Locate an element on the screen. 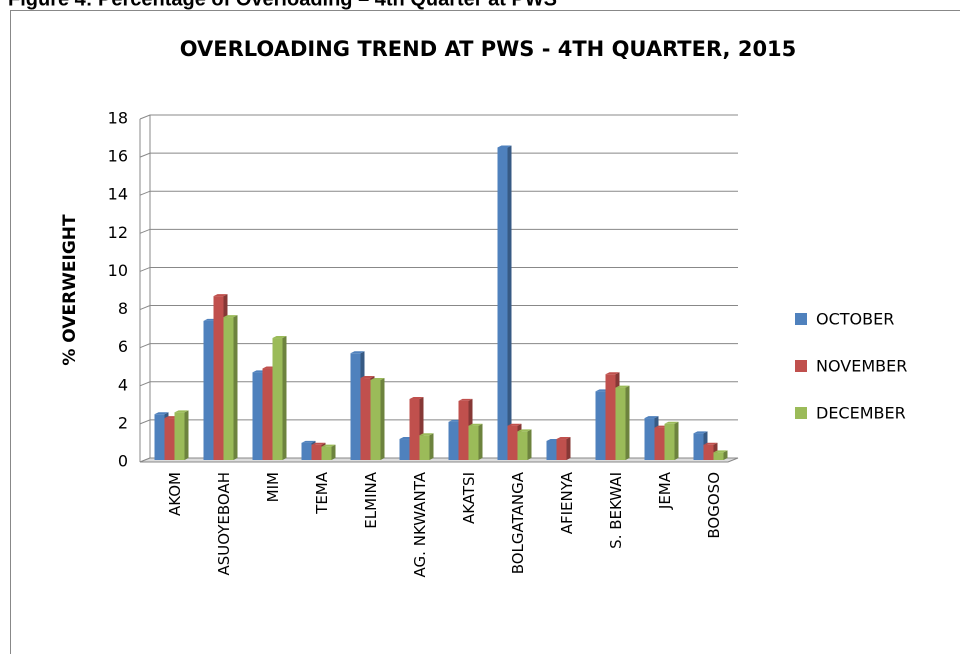 Image resolution: width=960 pixels, height=654 pixels. x-tick-label: S. BEKWAI is located at coordinates (616, 510).